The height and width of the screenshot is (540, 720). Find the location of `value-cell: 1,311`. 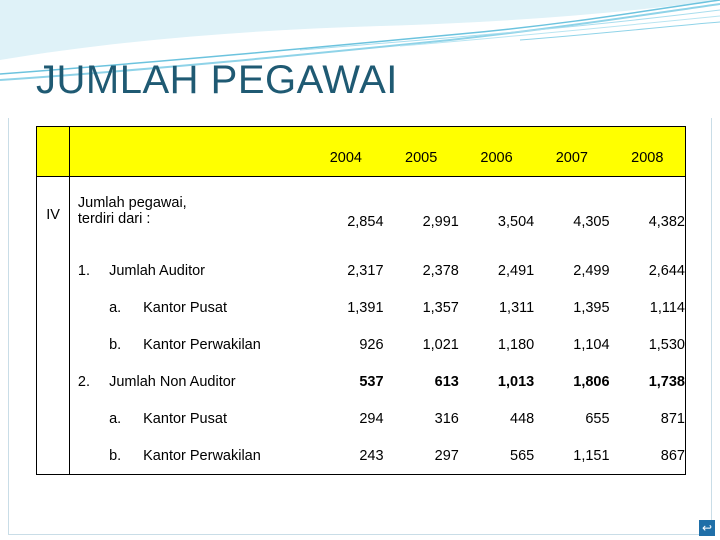

value-cell: 1,311 is located at coordinates (516, 307).